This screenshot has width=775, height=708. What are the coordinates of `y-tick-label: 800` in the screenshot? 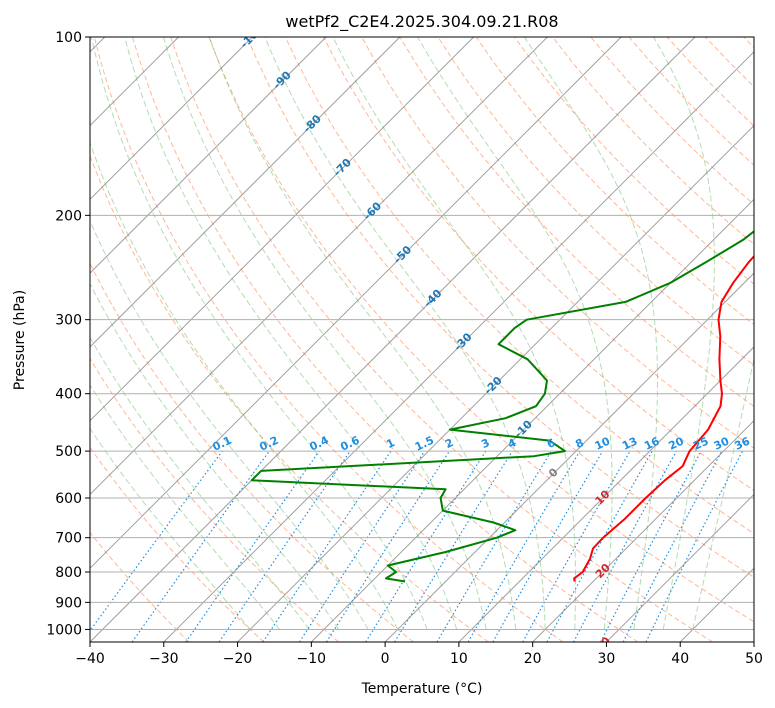 It's located at (68, 573).